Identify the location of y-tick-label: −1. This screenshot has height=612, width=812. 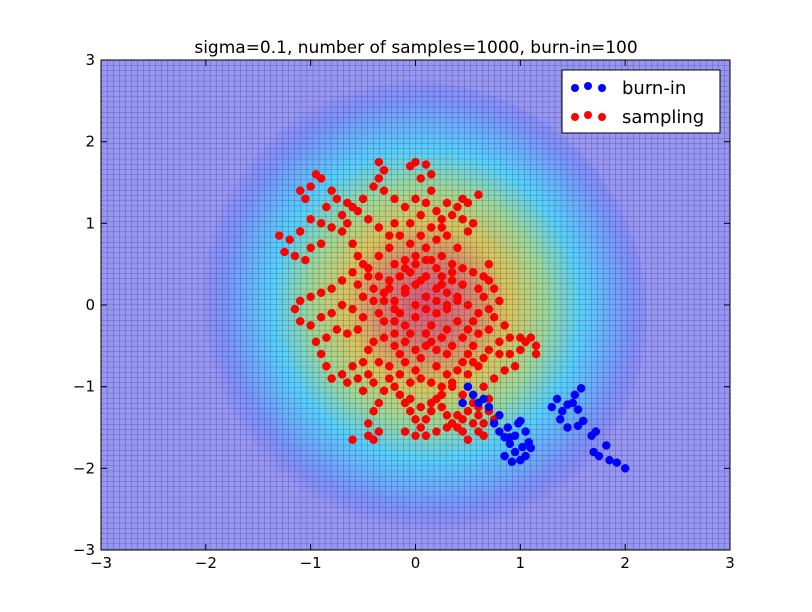
(84, 387).